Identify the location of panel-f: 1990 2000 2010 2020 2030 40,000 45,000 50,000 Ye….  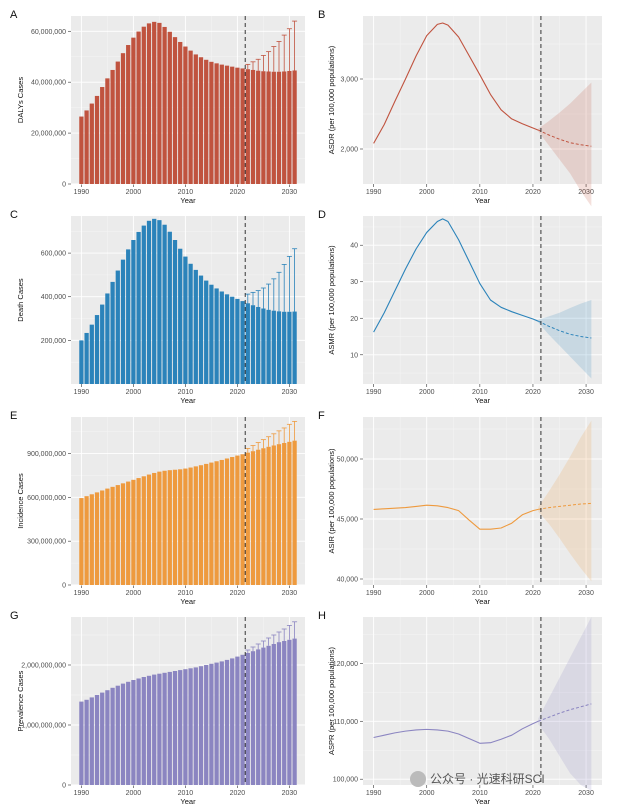
(460, 508).